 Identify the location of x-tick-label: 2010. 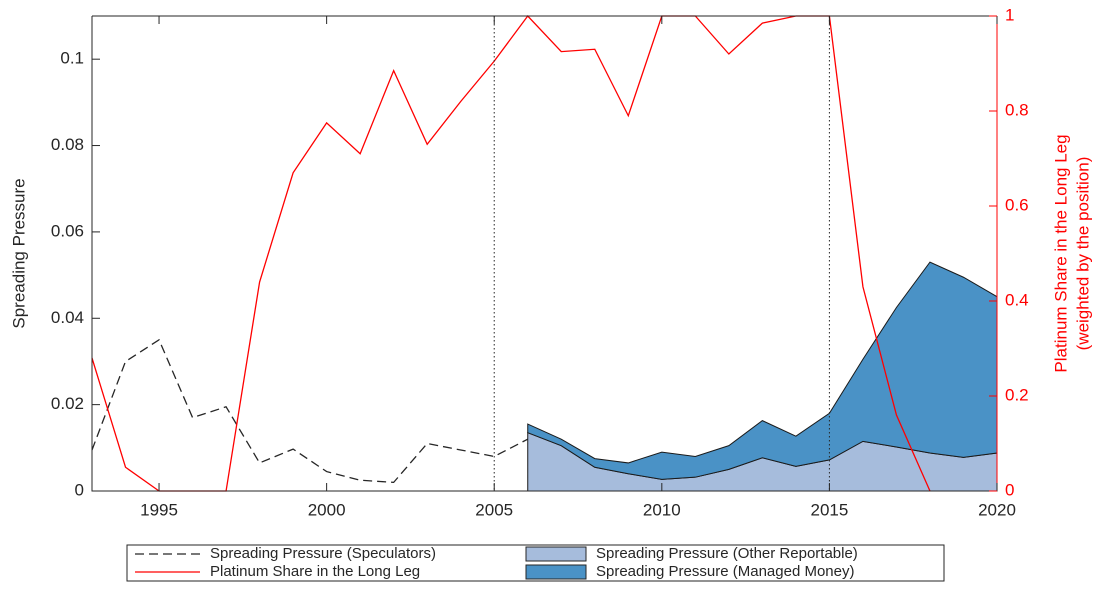
(662, 509).